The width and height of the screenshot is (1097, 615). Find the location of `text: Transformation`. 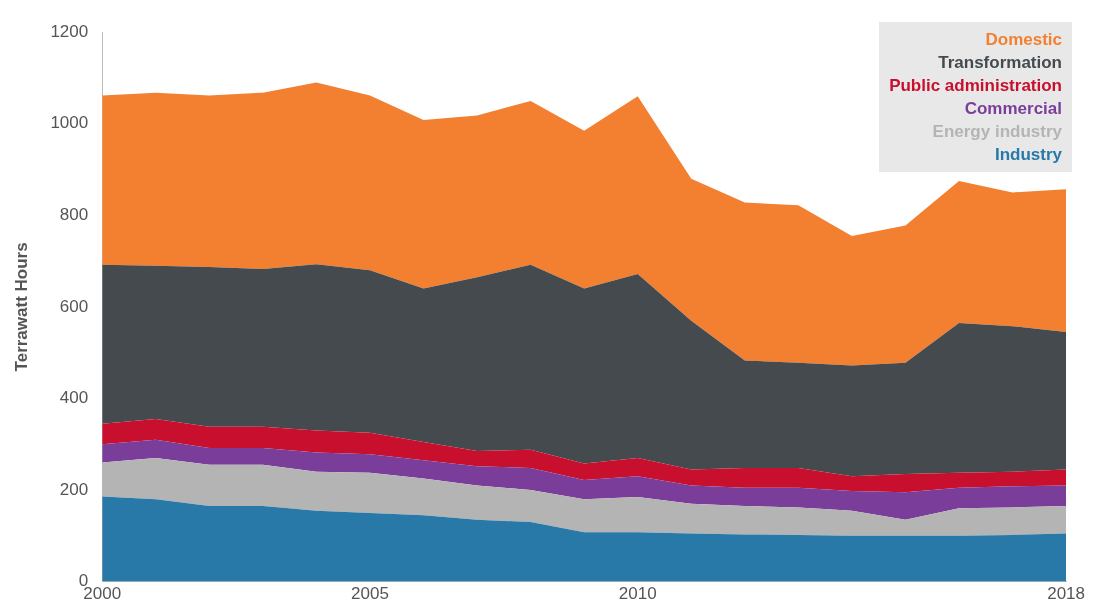

text: Transformation is located at coordinates (999, 63).